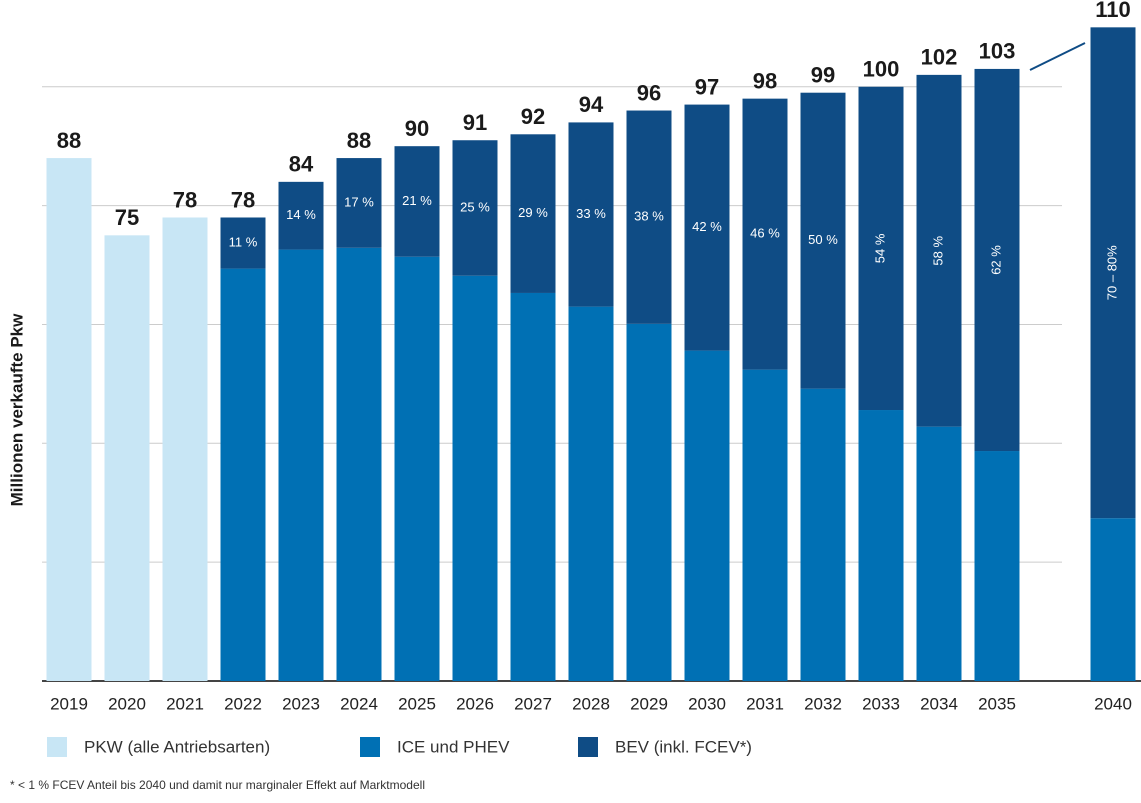 The image size is (1141, 803). What do you see at coordinates (1113, 703) in the screenshot?
I see `x-tick-label: 2040` at bounding box center [1113, 703].